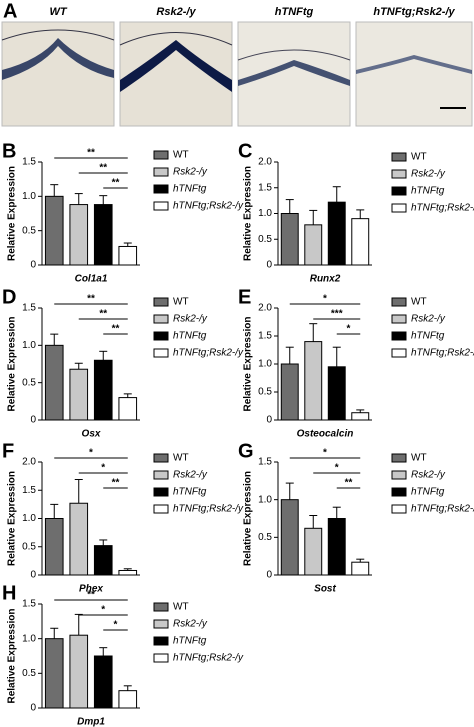  What do you see at coordinates (91, 434) in the screenshot?
I see `x-axis-label: Osx` at bounding box center [91, 434].